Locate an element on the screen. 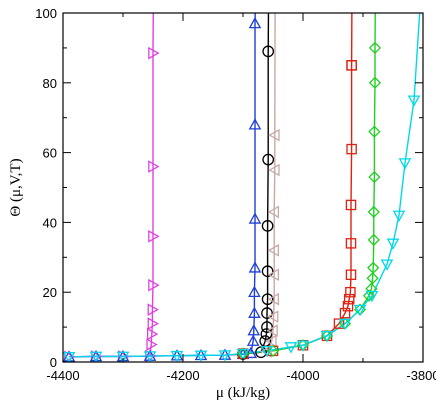 The width and height of the screenshot is (436, 403). x-tick-label: -4000 is located at coordinates (302, 375).